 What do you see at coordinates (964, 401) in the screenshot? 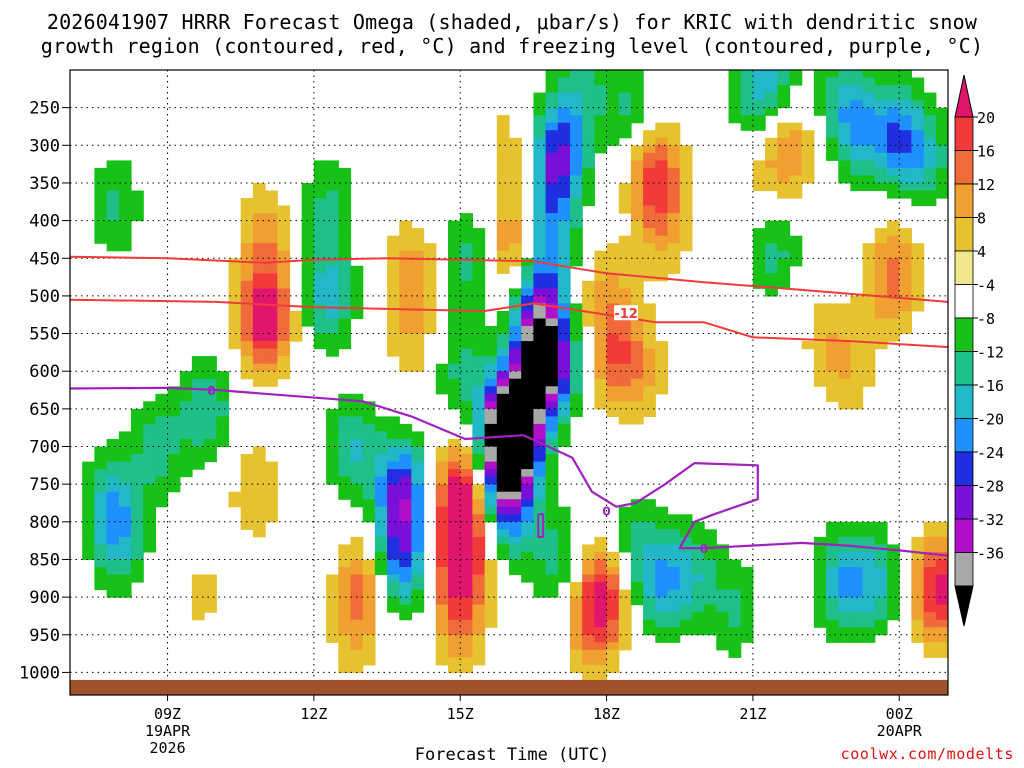
I see `colorbar-swatch` at bounding box center [964, 401].